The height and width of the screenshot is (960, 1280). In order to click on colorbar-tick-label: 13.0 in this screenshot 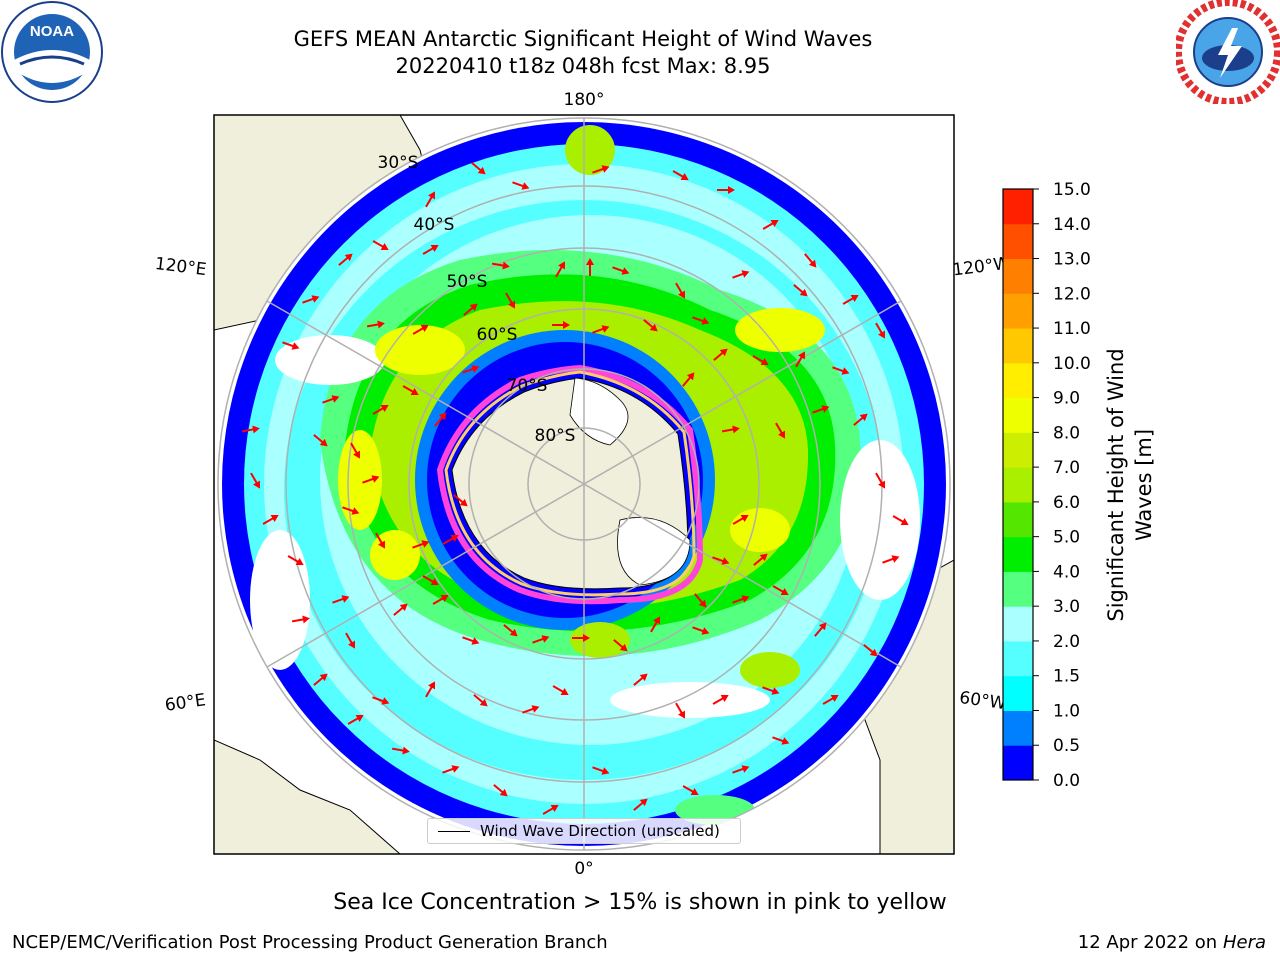, I will do `click(1072, 260)`.